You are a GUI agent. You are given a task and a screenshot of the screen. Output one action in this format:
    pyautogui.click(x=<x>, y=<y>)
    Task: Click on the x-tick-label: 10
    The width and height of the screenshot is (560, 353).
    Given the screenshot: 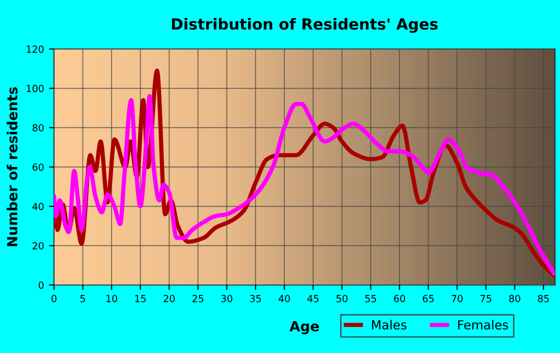 What is the action you would take?
    pyautogui.click(x=112, y=298)
    